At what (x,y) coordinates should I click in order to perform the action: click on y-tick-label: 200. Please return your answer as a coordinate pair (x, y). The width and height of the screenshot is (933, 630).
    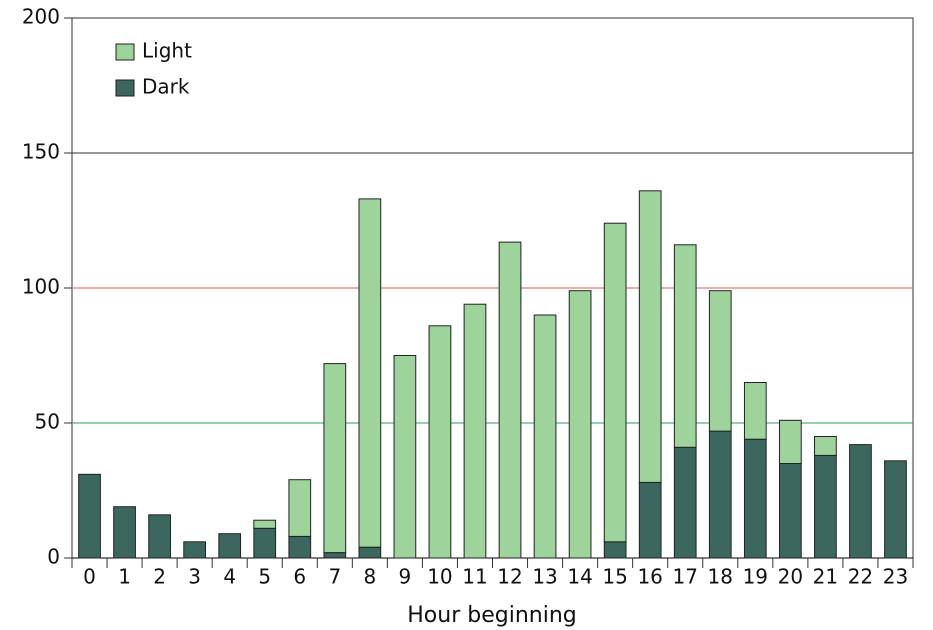
    Looking at the image, I should click on (41, 17).